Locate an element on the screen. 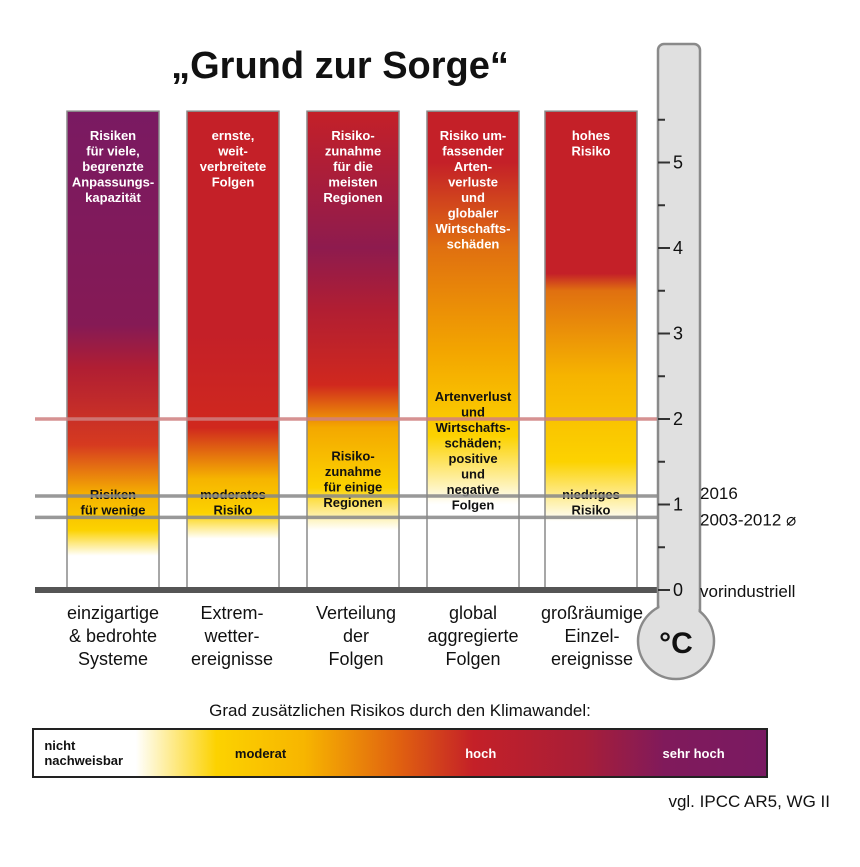  thermometer-joint is located at coordinates (679, 625).